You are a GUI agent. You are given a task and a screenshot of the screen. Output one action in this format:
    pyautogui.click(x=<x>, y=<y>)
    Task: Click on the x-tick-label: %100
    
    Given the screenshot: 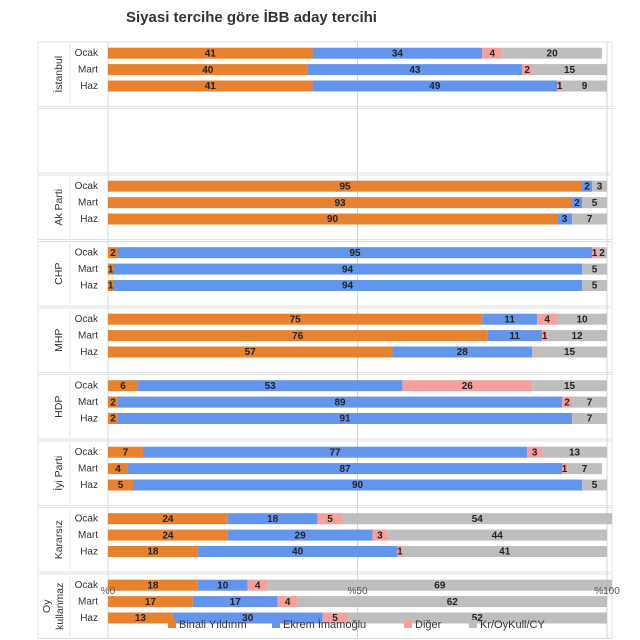 What is the action you would take?
    pyautogui.click(x=607, y=591)
    